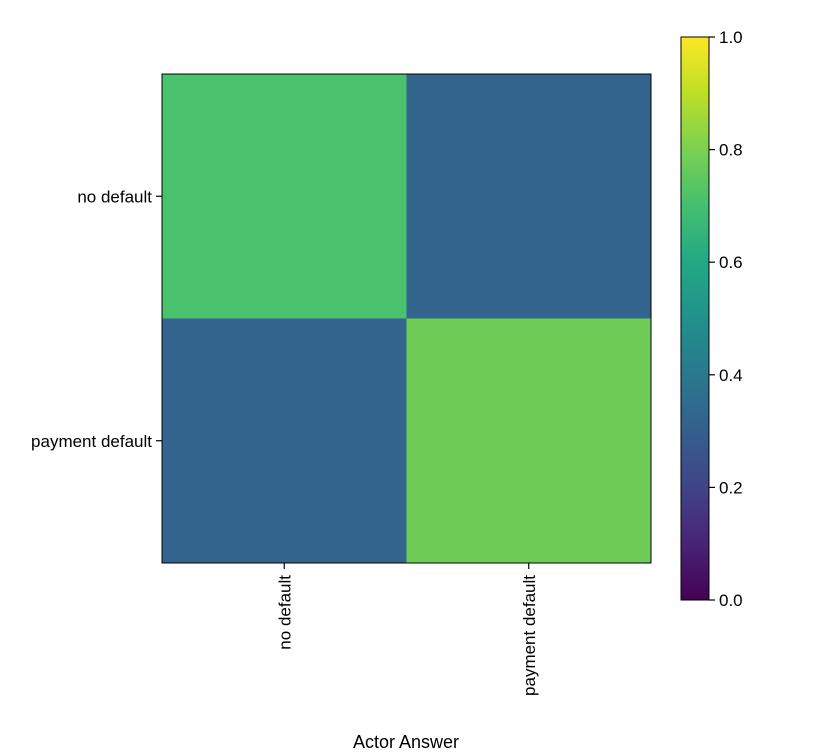  I want to click on colorbar-tick-label: 1.0, so click(731, 37).